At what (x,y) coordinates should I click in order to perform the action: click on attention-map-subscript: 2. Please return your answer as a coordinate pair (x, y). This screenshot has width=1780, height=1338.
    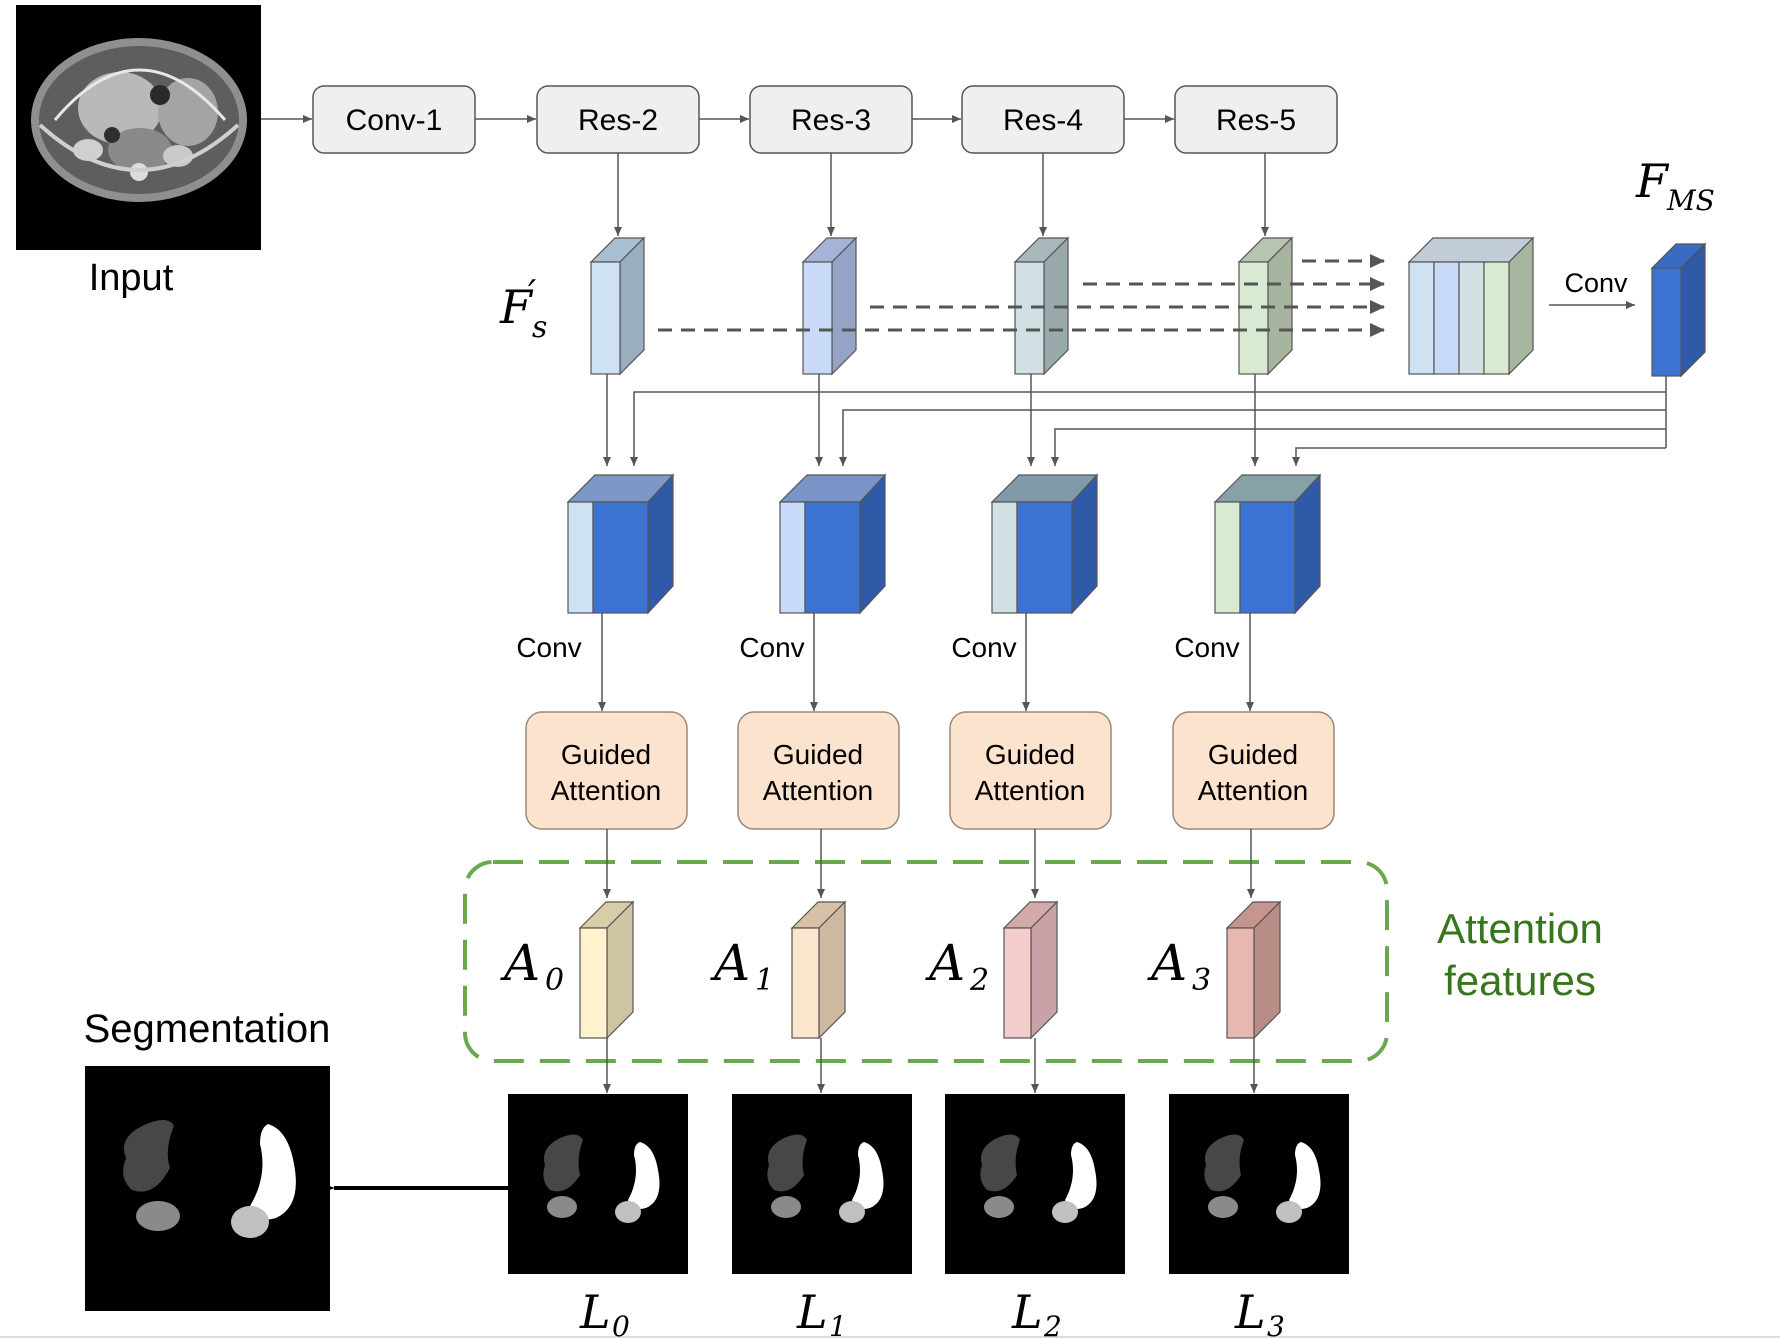
    Looking at the image, I should click on (979, 980).